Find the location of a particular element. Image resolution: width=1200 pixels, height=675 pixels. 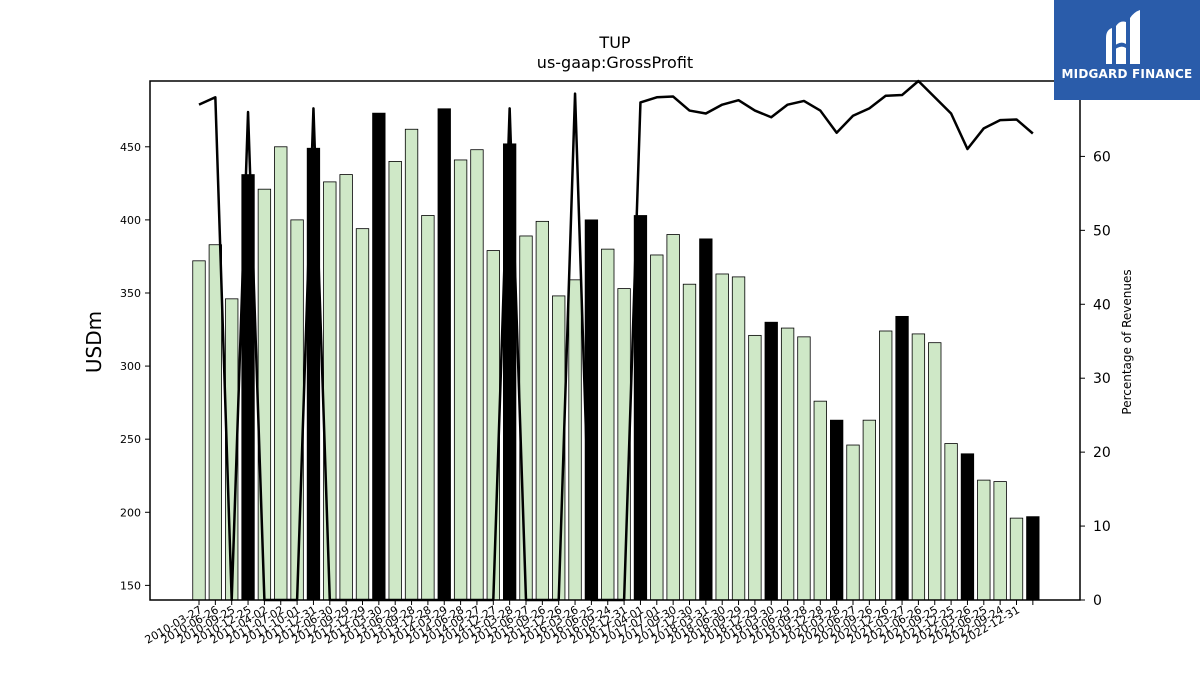

y2-tick-label: 20 is located at coordinates (1102, 453).